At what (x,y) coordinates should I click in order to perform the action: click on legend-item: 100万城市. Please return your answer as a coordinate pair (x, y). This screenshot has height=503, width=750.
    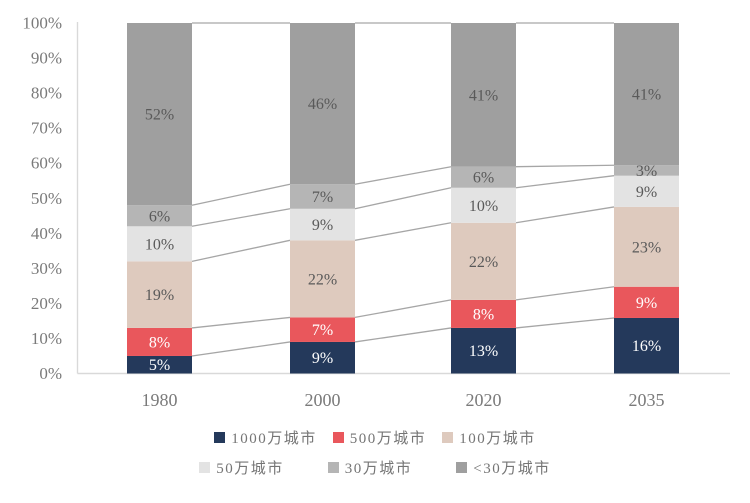
    Looking at the image, I should click on (489, 437).